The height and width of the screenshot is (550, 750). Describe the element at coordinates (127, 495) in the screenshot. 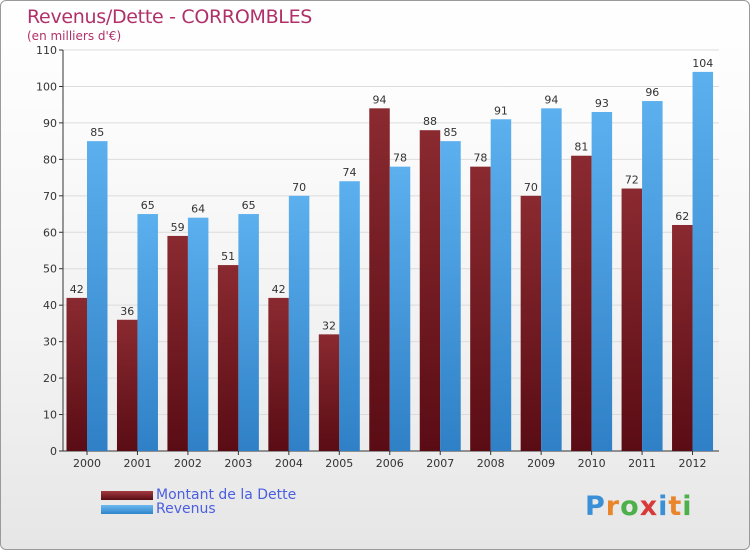

I see `legend-swatch-debt` at that location.